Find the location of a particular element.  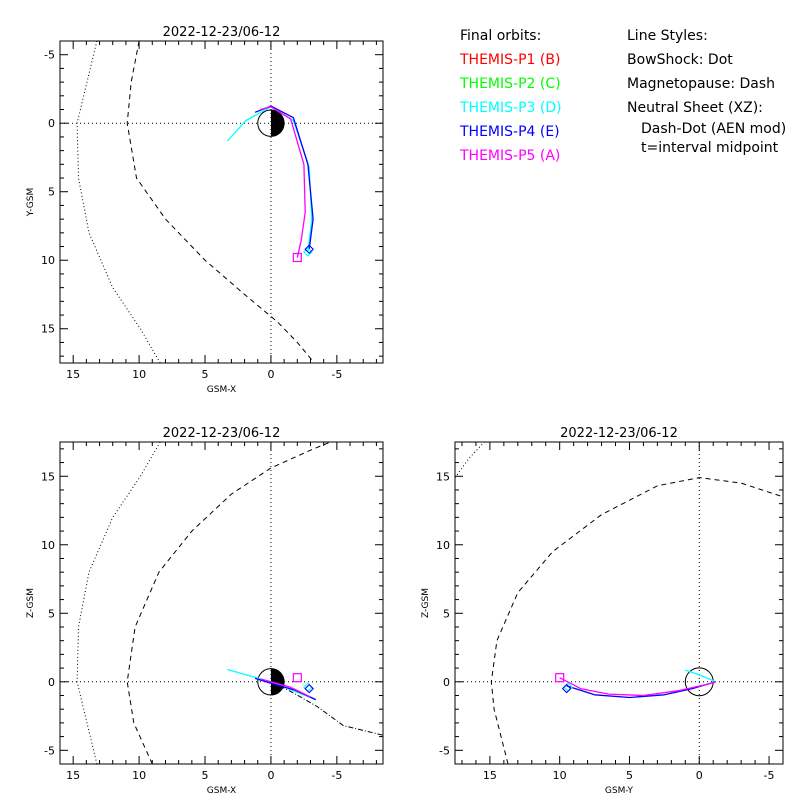

orbit-end-marker-square-xy is located at coordinates (297, 257).